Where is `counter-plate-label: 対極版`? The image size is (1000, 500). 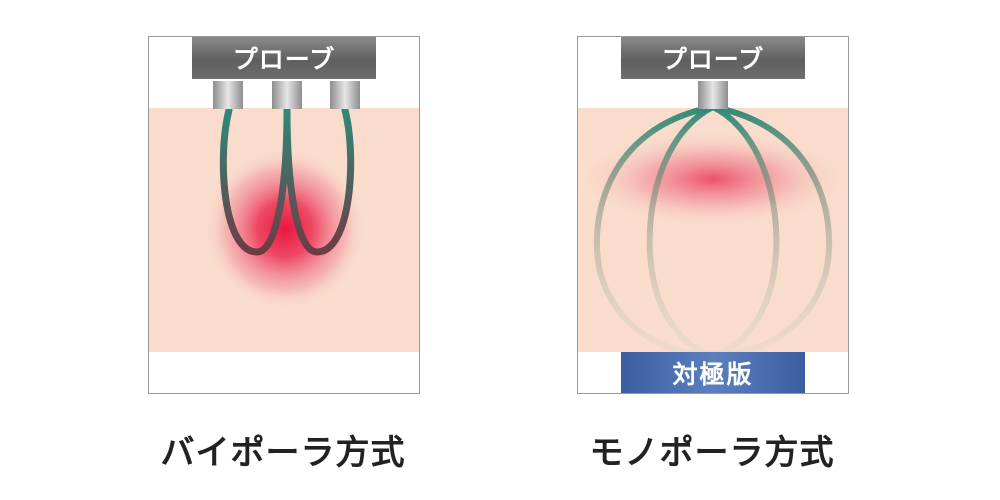
counter-plate-label: 対極版 is located at coordinates (713, 372).